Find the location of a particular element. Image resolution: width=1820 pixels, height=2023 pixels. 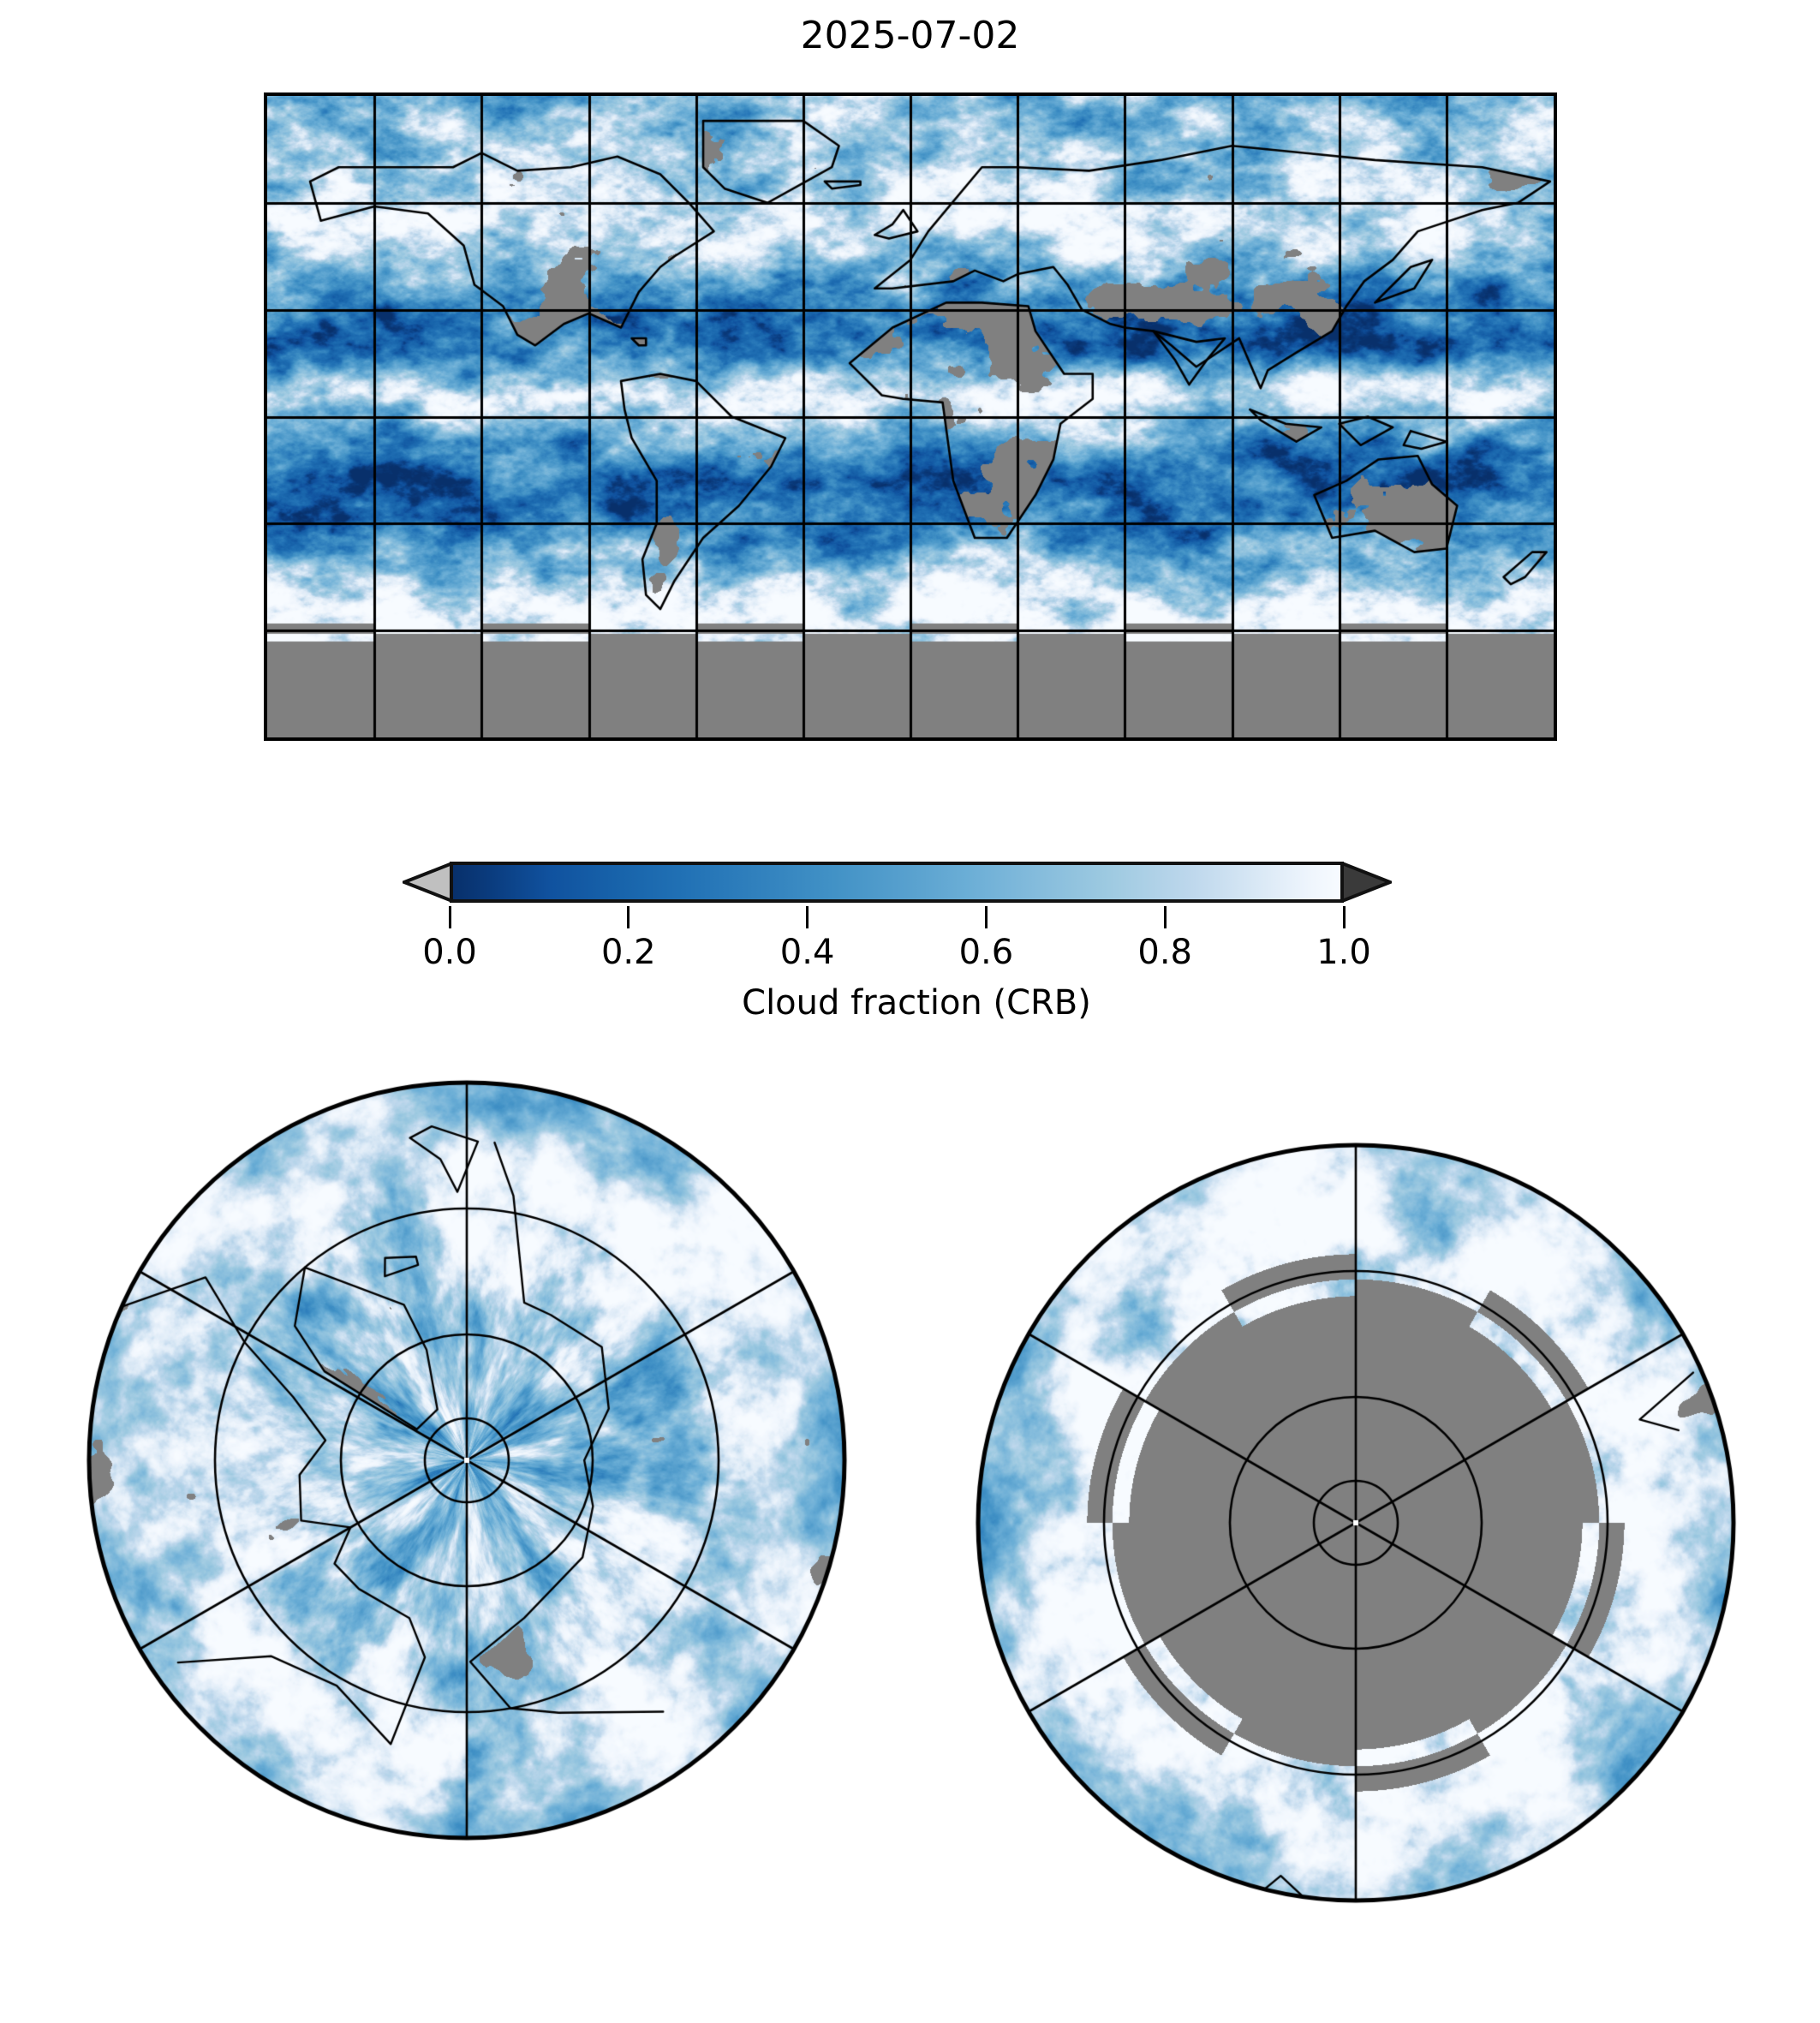

colorbar-tick-label: 0.0 is located at coordinates (449, 953).